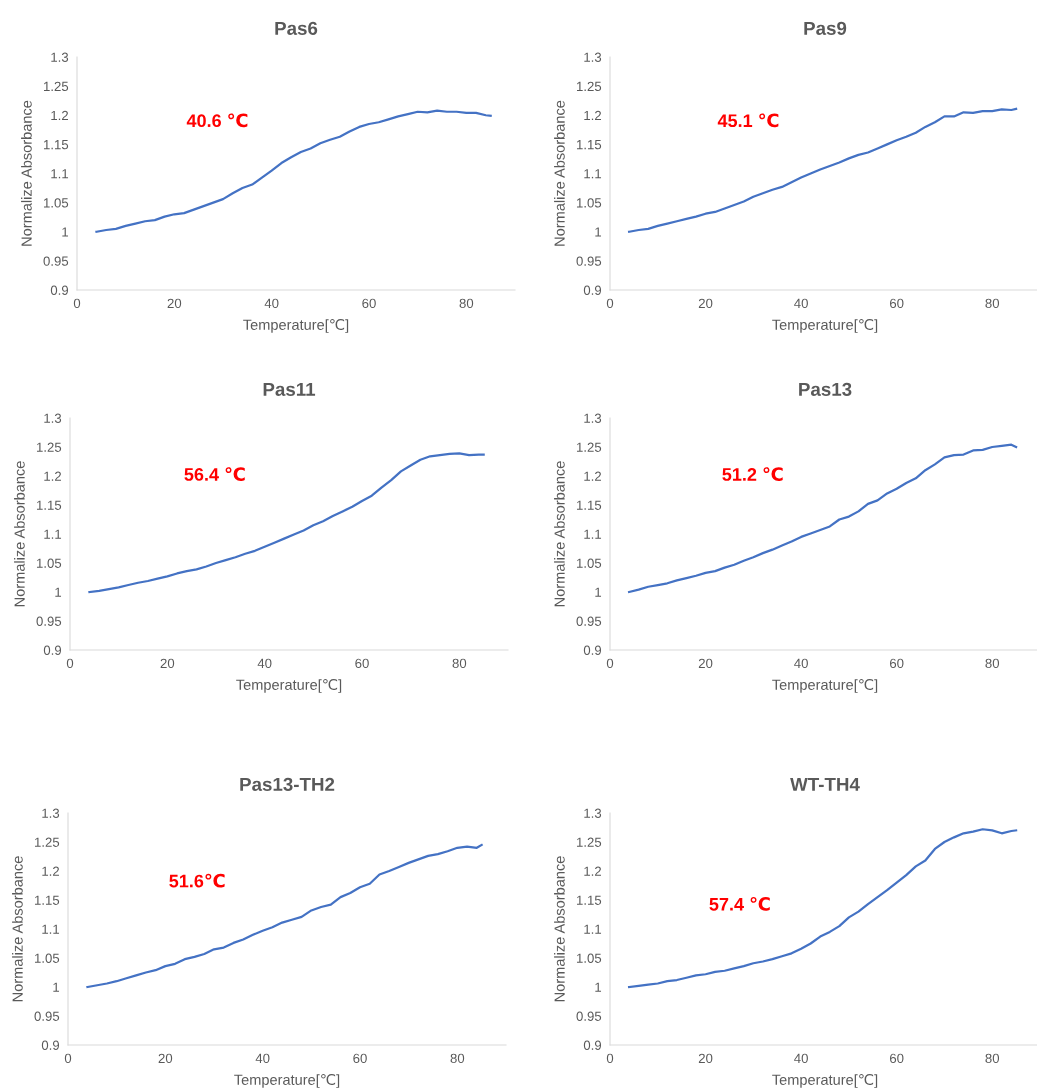 This screenshot has width=1037, height=1092. What do you see at coordinates (825, 389) in the screenshot?
I see `chart-title: Pas13` at bounding box center [825, 389].